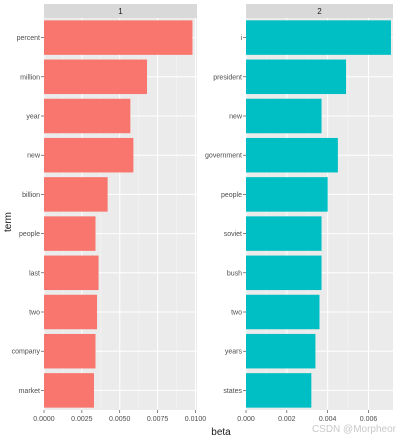  What do you see at coordinates (70, 351) in the screenshot?
I see `bar-company` at bounding box center [70, 351].